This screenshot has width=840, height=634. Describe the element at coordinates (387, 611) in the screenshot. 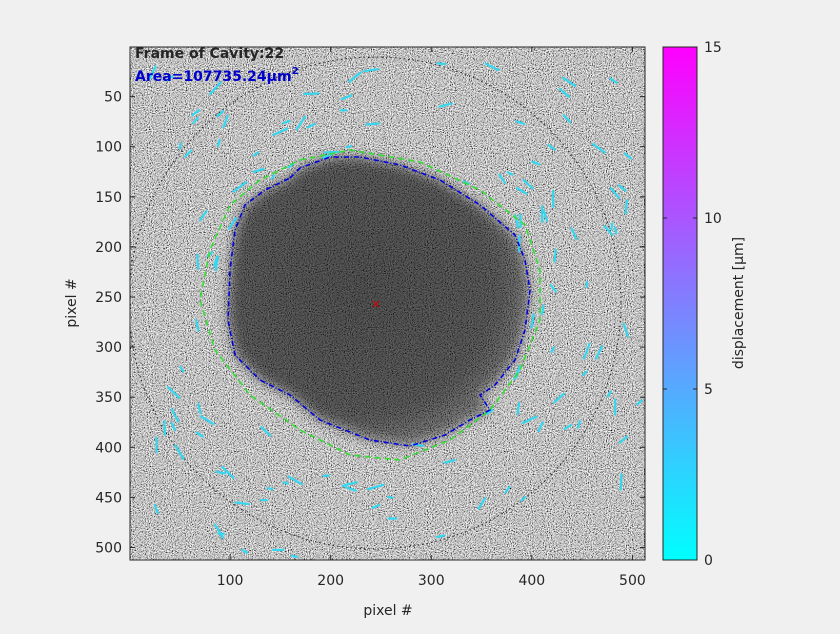

I see `x-axis-label: pixel #` at that location.